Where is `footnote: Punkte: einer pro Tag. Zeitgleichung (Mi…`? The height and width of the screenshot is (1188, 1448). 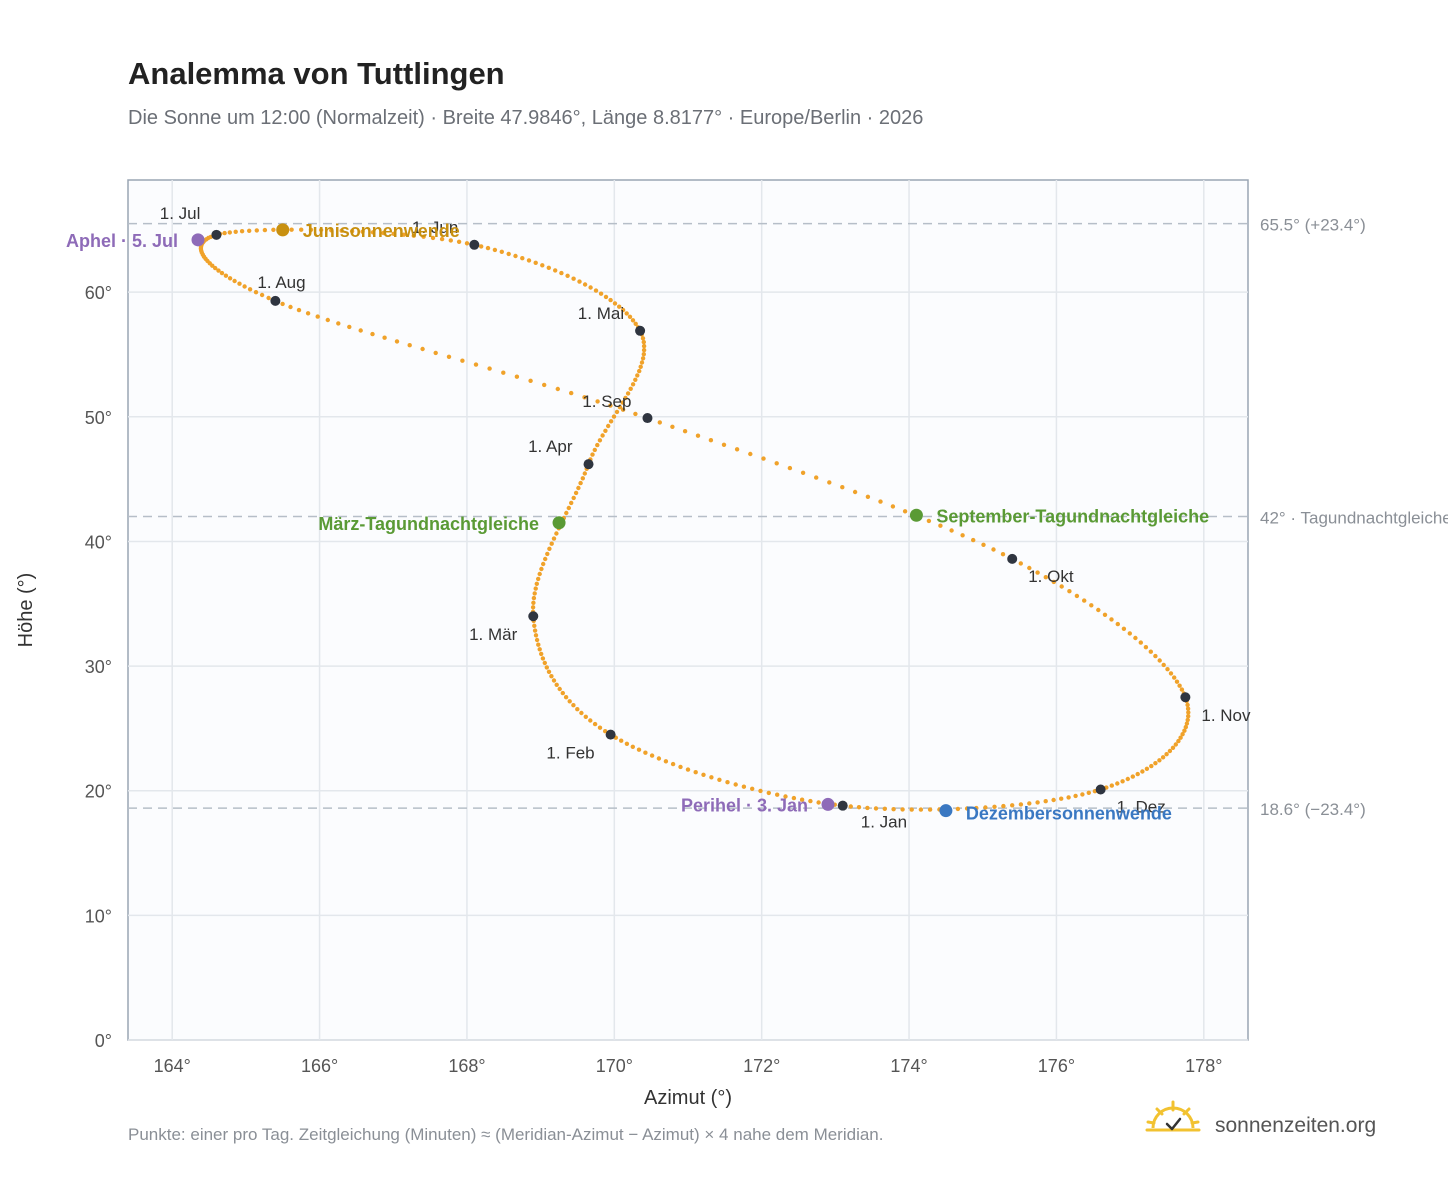 footnote: Punkte: einer pro Tag. Zeitgleichung (Mi… is located at coordinates (506, 1134).